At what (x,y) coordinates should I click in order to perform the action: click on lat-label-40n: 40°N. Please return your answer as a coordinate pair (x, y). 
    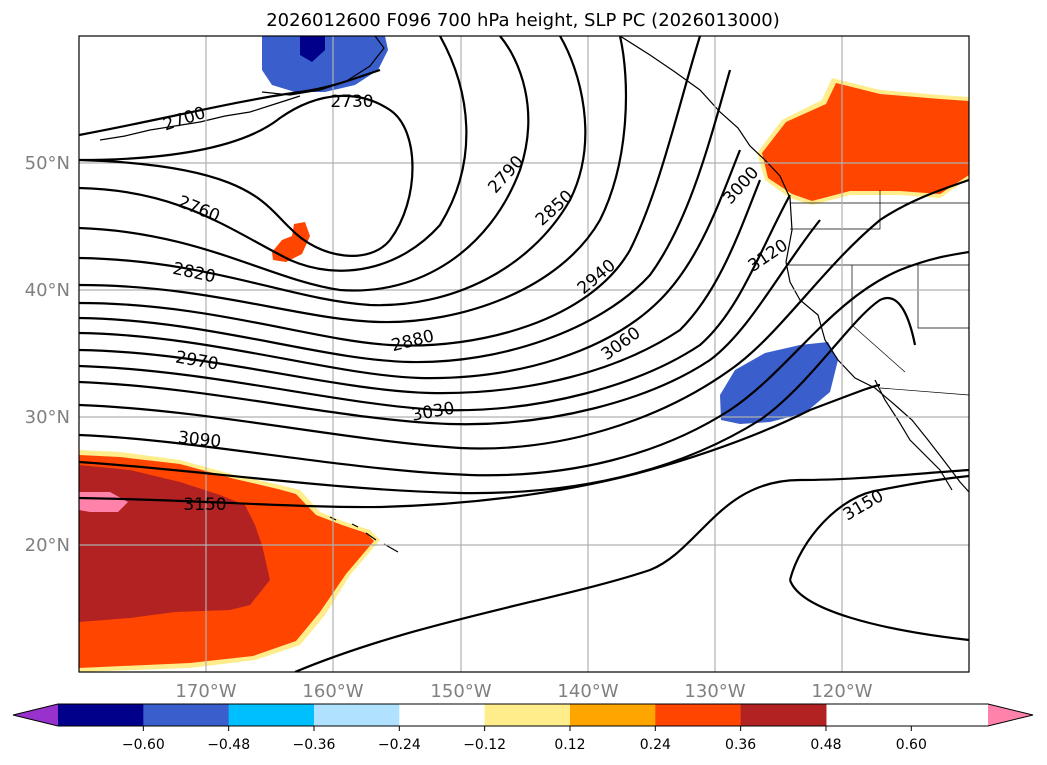
    Looking at the image, I should click on (47, 290).